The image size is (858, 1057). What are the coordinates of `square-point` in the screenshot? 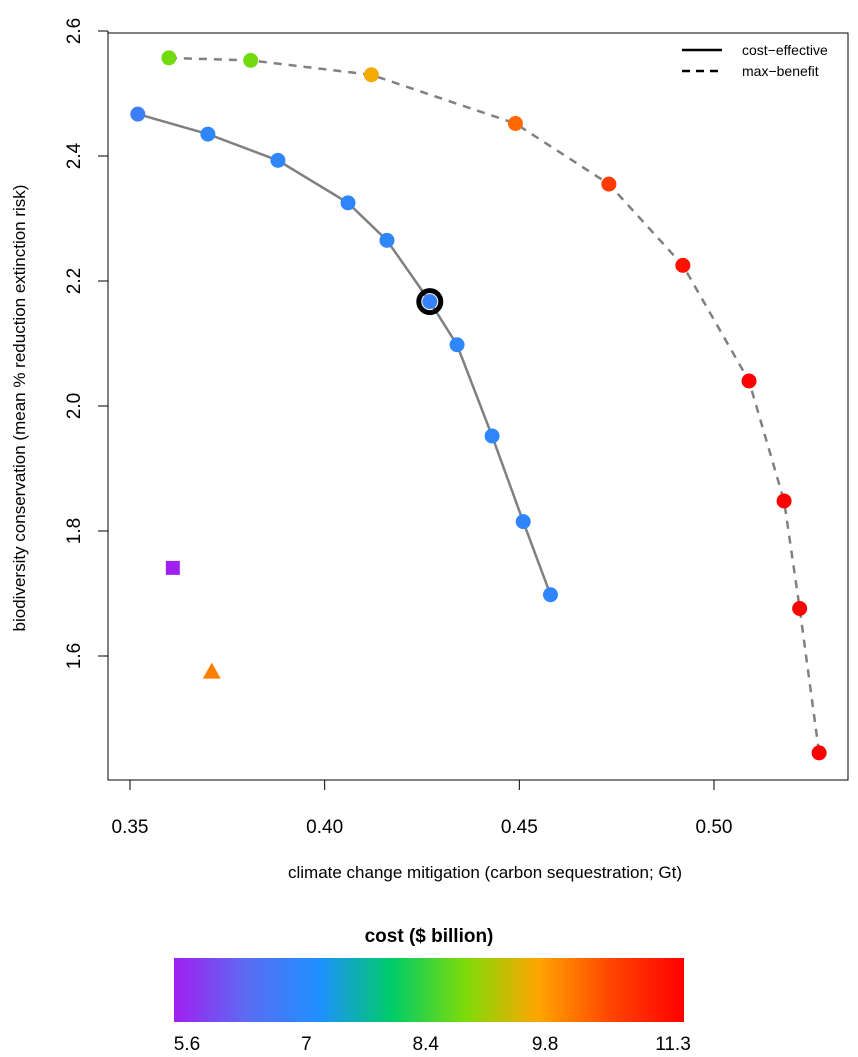 It's located at (172, 567).